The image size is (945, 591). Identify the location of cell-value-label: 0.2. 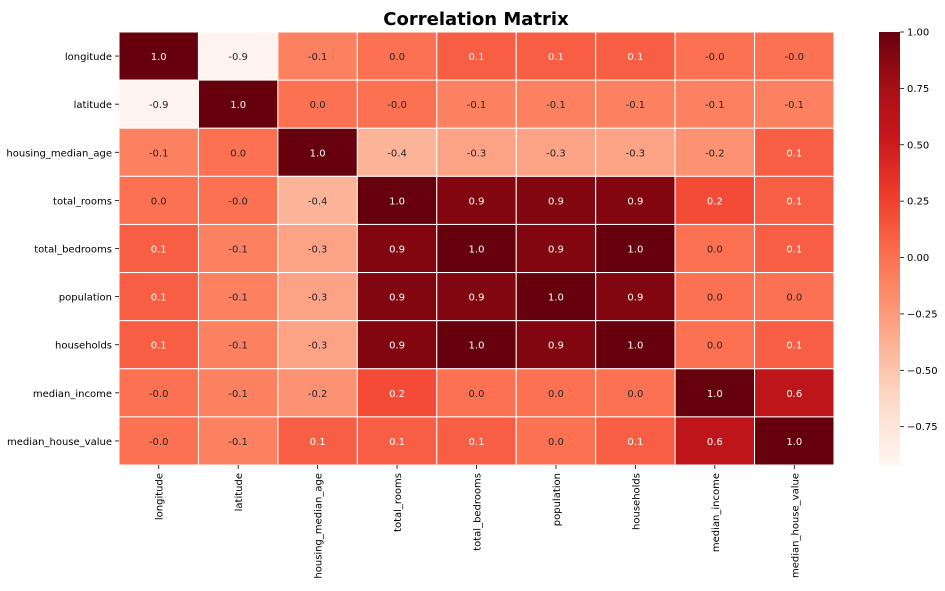
(397, 394).